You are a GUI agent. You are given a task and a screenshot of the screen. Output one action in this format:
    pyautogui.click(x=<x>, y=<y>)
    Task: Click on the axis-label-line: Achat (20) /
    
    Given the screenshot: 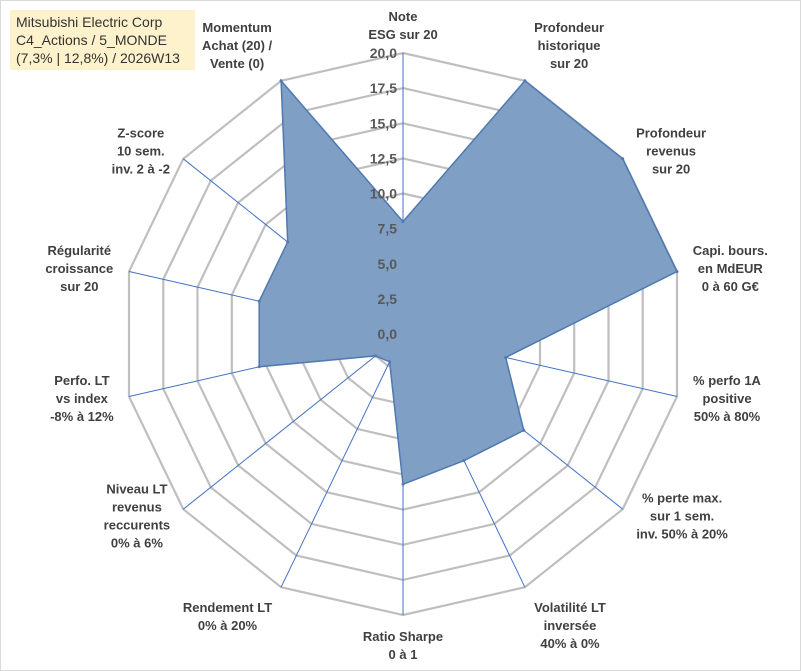 What is the action you would take?
    pyautogui.click(x=237, y=45)
    